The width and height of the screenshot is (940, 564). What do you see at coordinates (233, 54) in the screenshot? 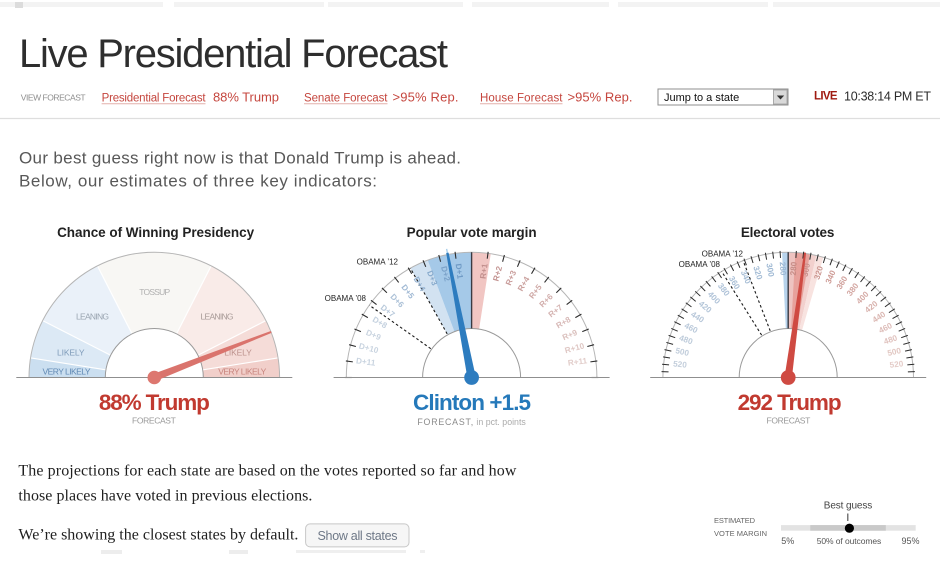
I see `svg-text: Live Presidential Forecast` at bounding box center [233, 54].